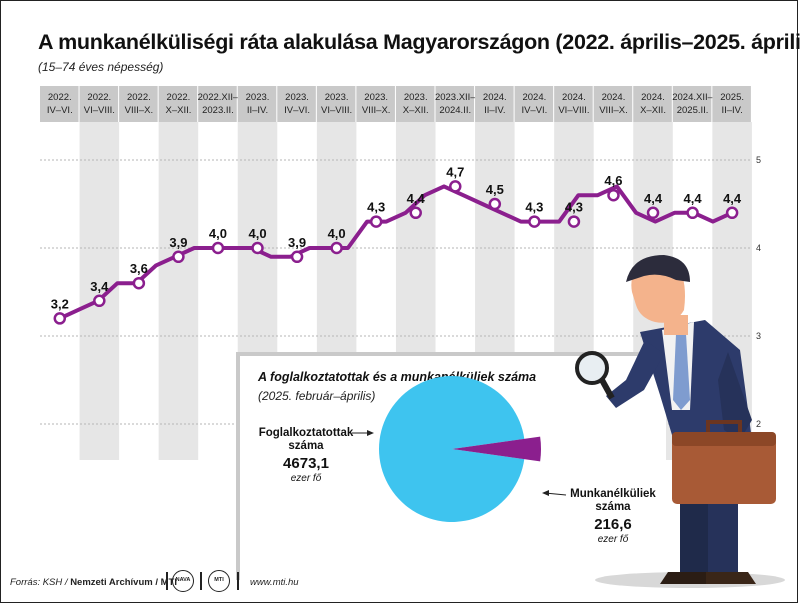  What do you see at coordinates (681, 372) in the screenshot?
I see `person-tie` at bounding box center [681, 372].